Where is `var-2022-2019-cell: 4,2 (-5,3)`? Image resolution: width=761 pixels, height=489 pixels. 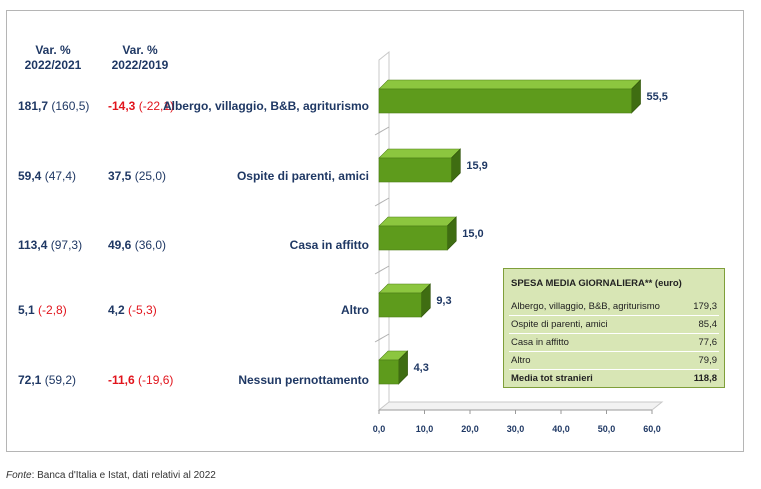 var-2022-2019-cell: 4,2 (-5,3) is located at coordinates (132, 310).